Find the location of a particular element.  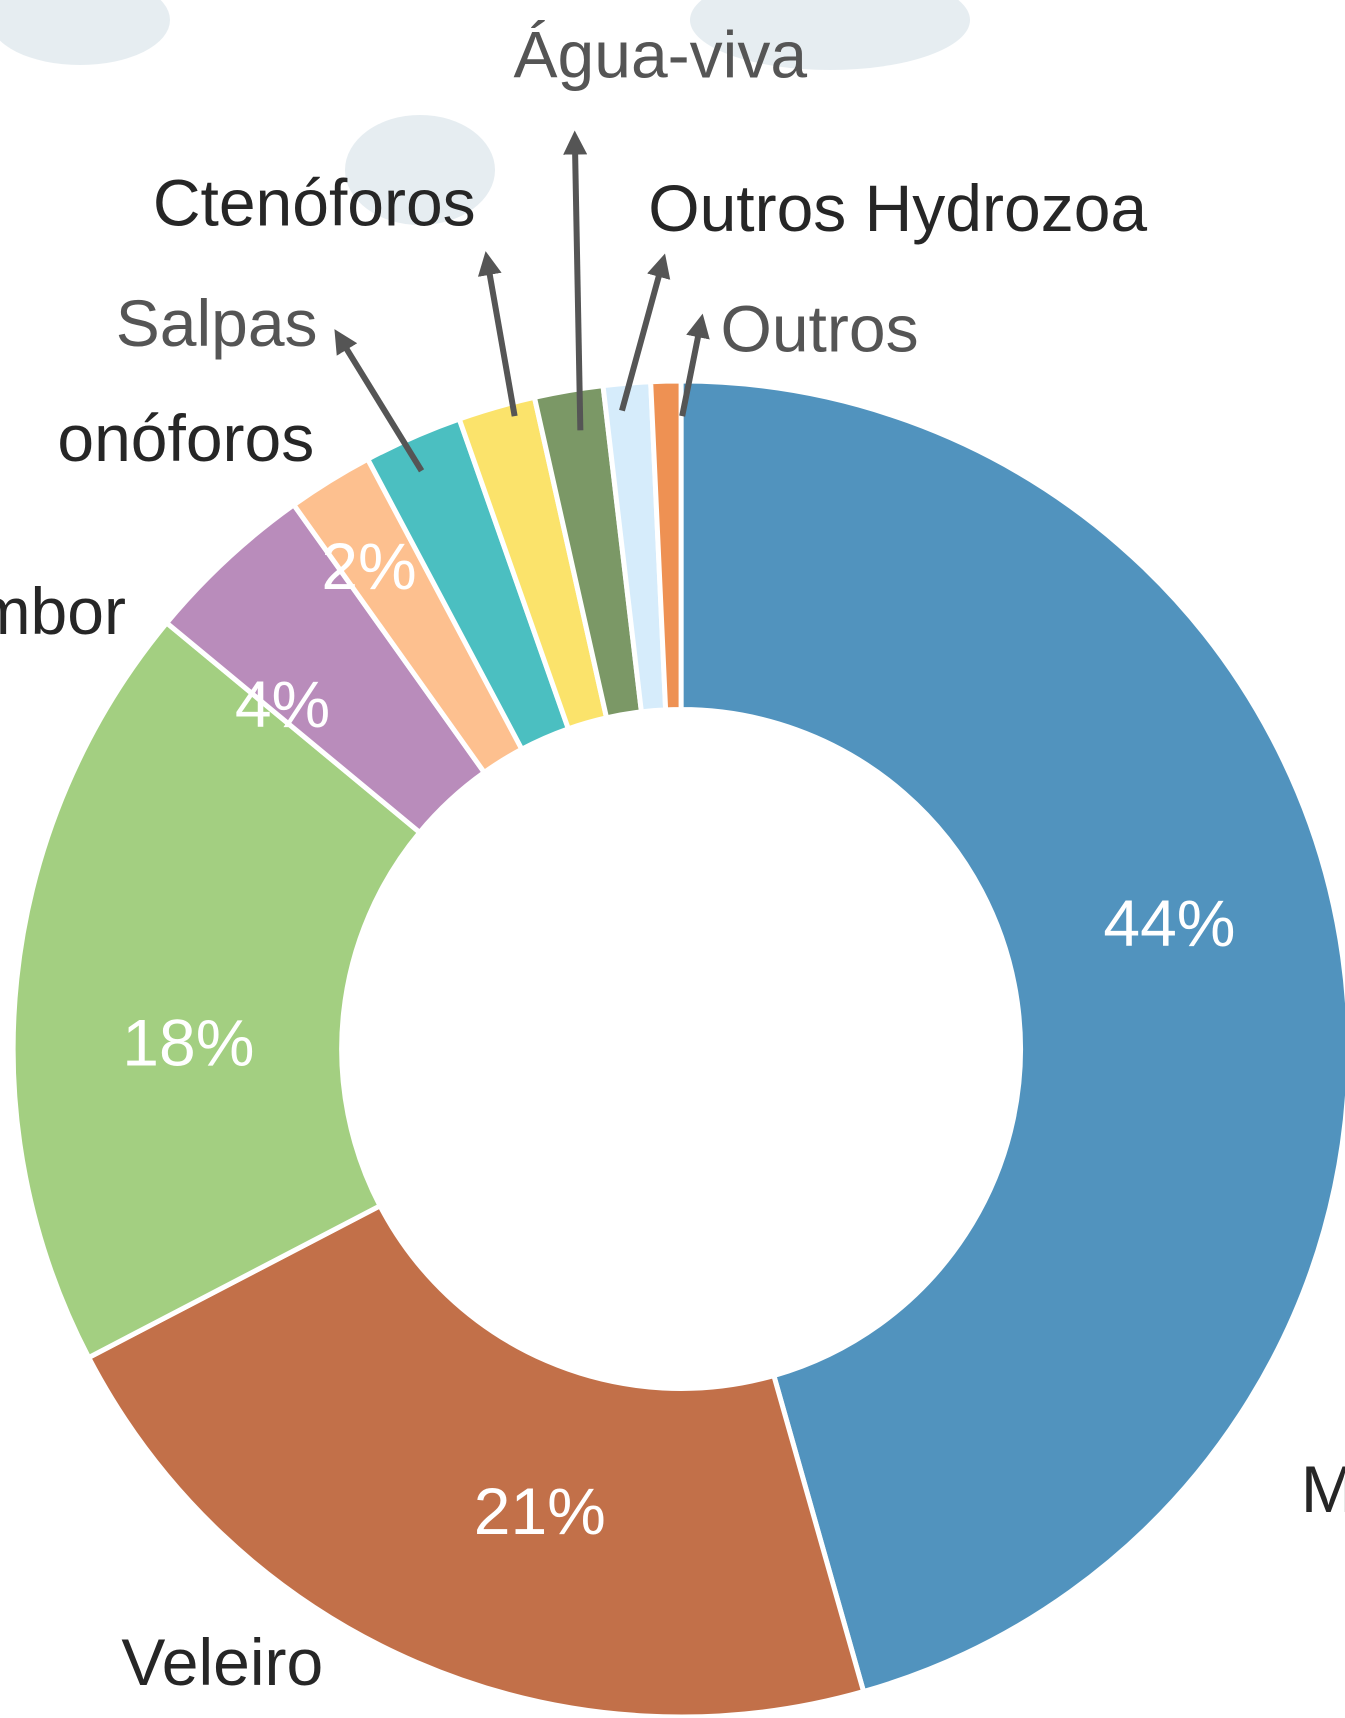

decoration is located at coordinates (485, 112).